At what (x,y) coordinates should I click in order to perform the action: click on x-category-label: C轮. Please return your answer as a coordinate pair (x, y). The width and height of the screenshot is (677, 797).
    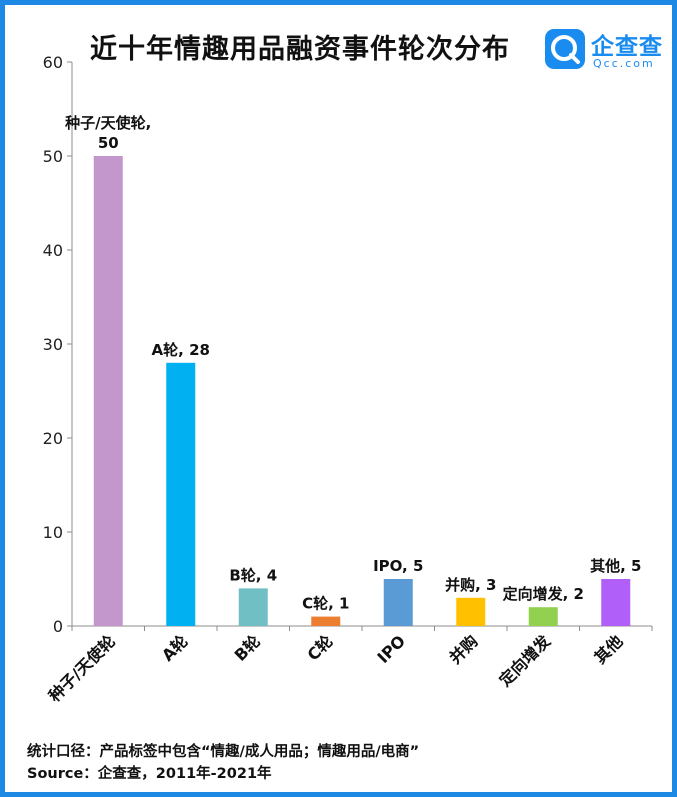
    Looking at the image, I should click on (320, 647).